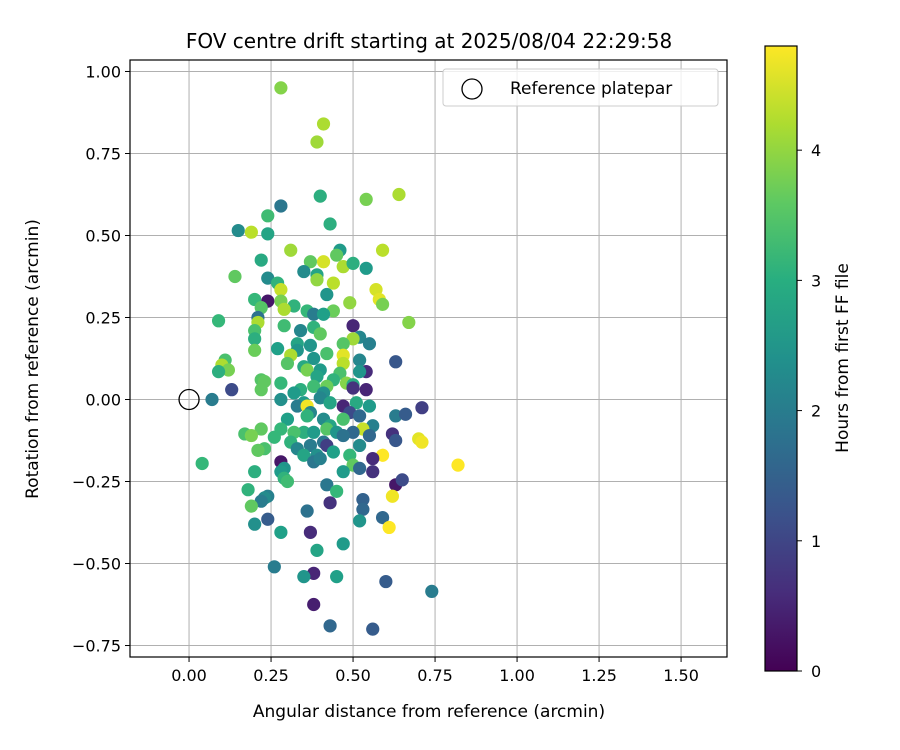  Describe the element at coordinates (96, 646) in the screenshot. I see `y-tick-label: −0.75` at that location.